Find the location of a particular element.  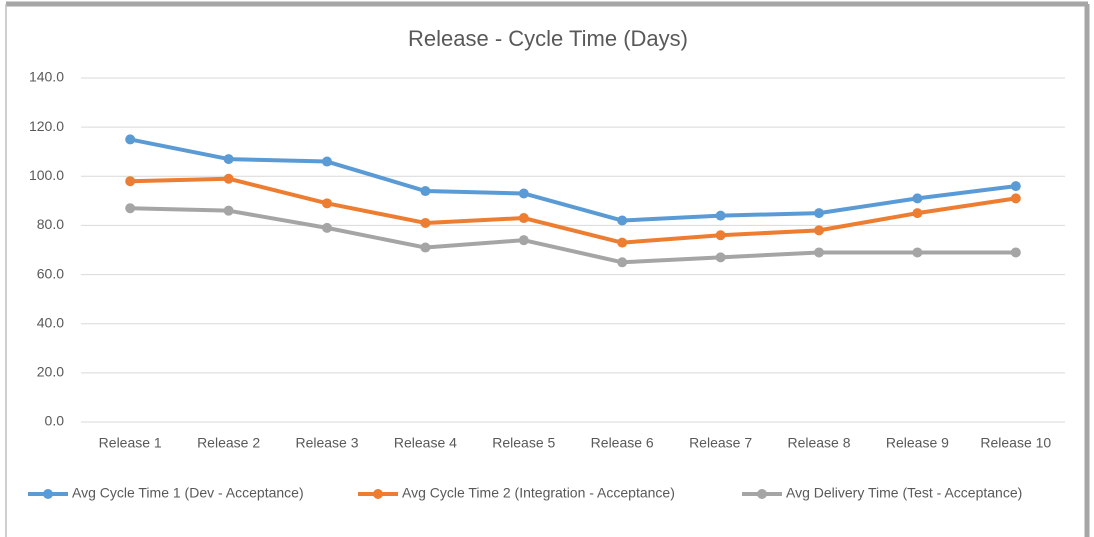

y-tick-label: 80.0 is located at coordinates (50, 224).